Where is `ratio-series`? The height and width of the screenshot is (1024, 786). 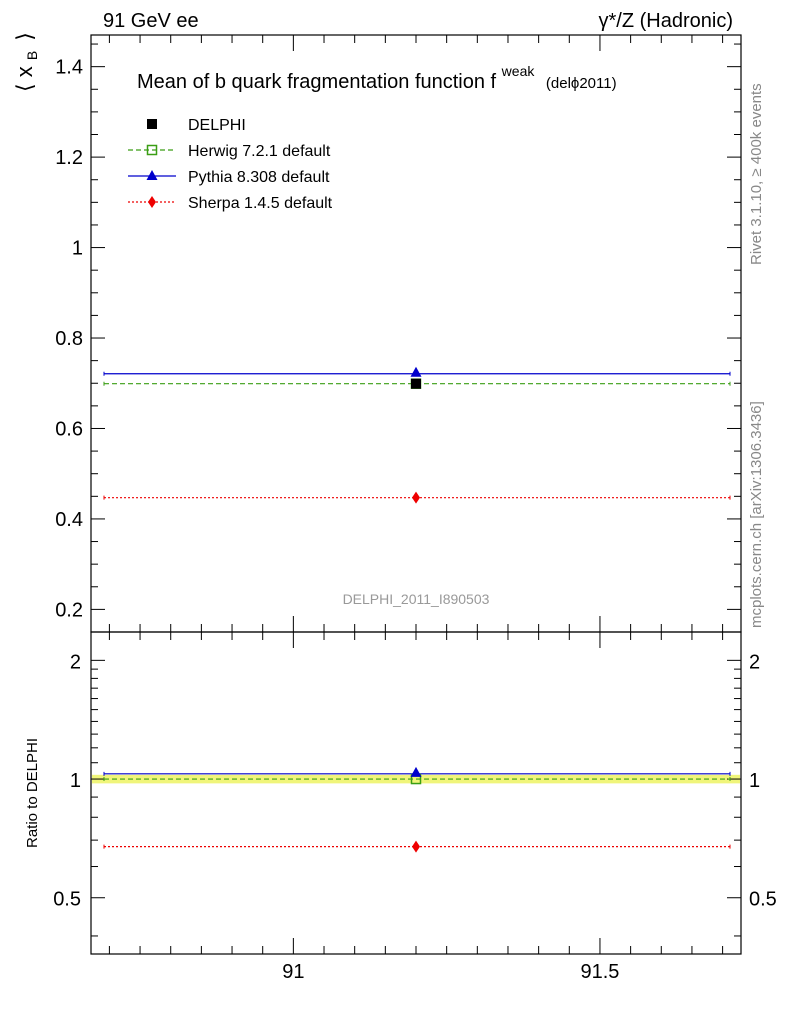
ratio-series is located at coordinates (417, 809).